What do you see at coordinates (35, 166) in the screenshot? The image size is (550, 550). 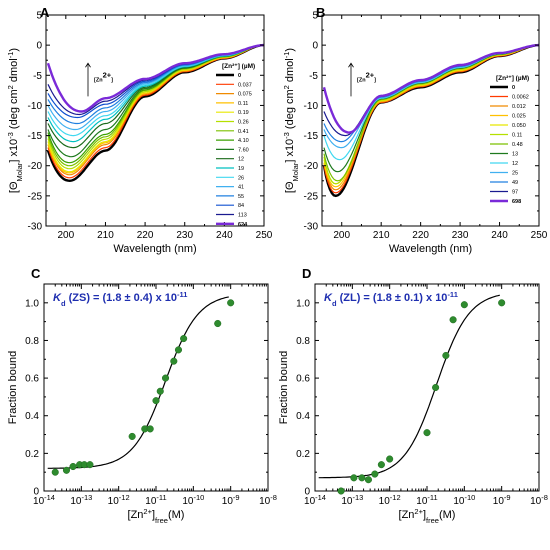 I see `y-tick-label: -20` at bounding box center [35, 166].